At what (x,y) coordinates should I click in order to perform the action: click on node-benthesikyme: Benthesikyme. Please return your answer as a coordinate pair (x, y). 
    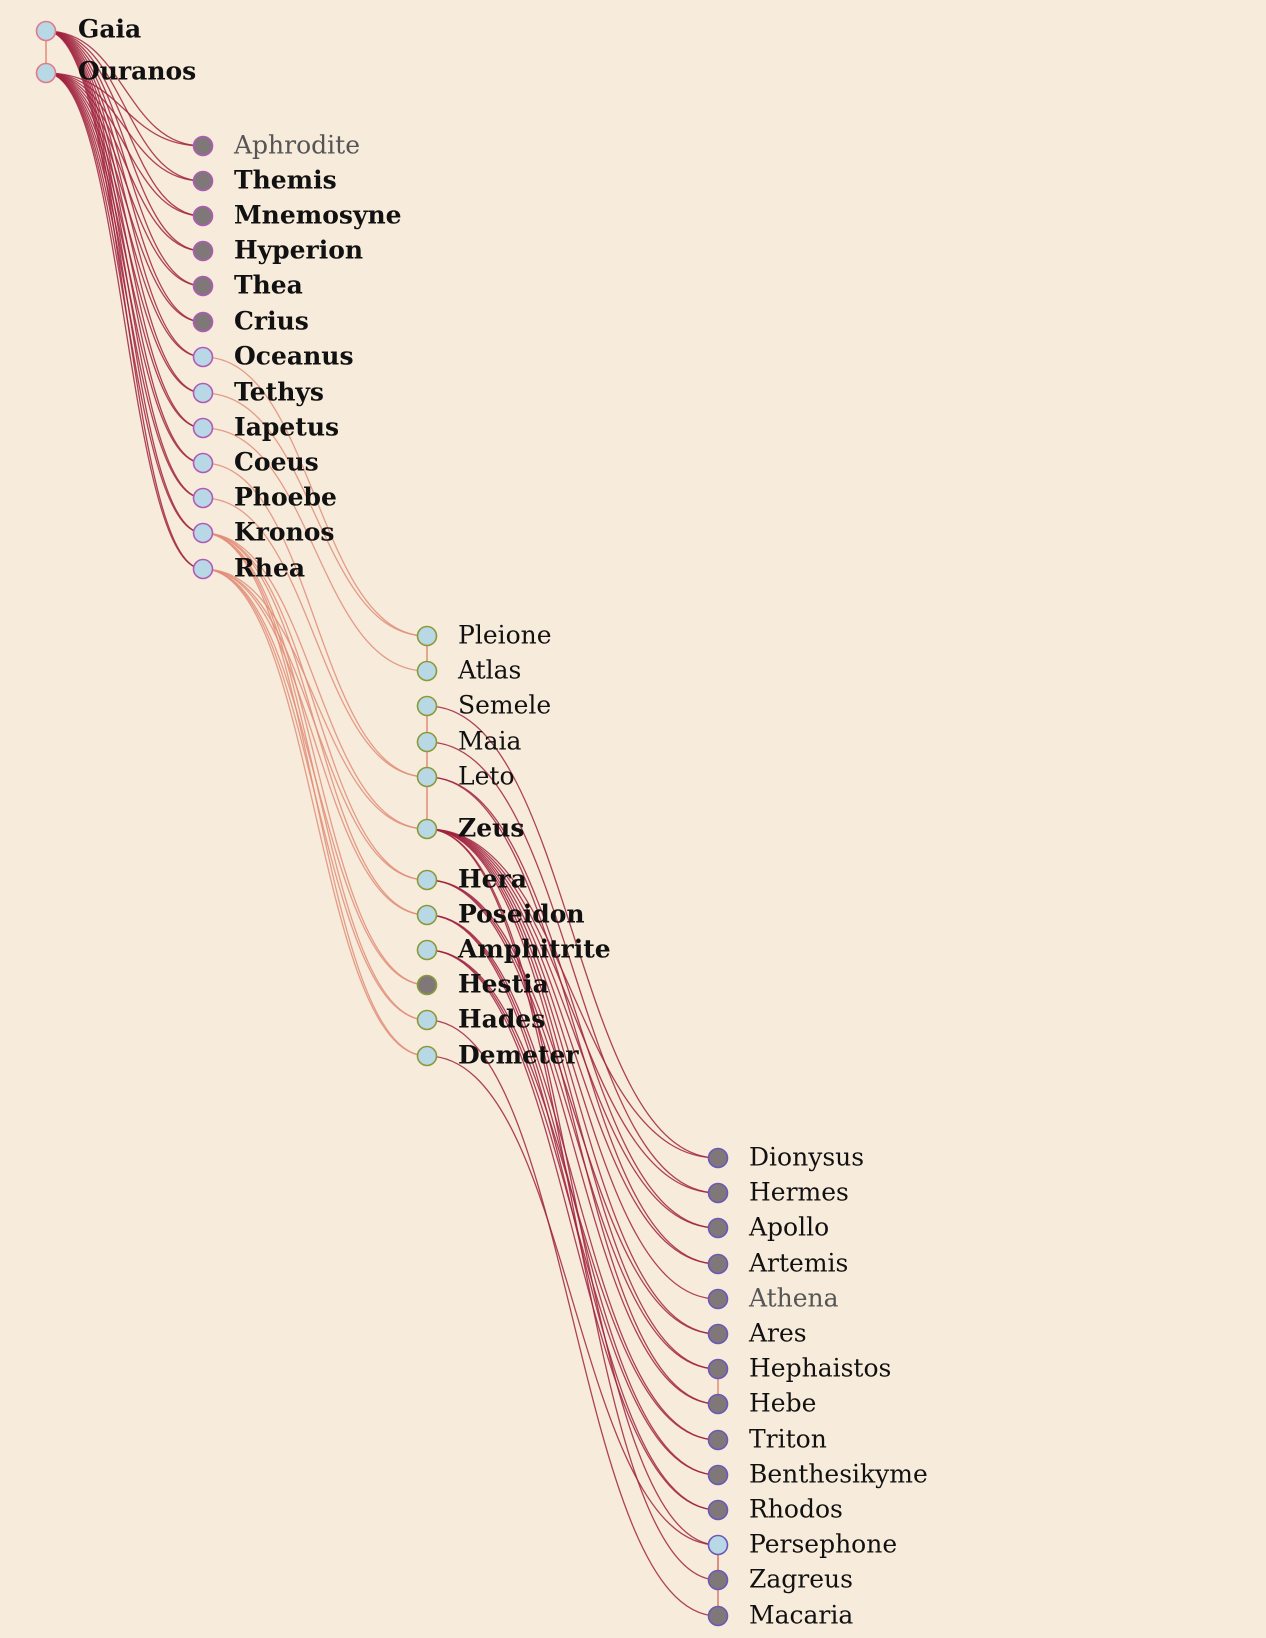
    Looking at the image, I should click on (817, 1474).